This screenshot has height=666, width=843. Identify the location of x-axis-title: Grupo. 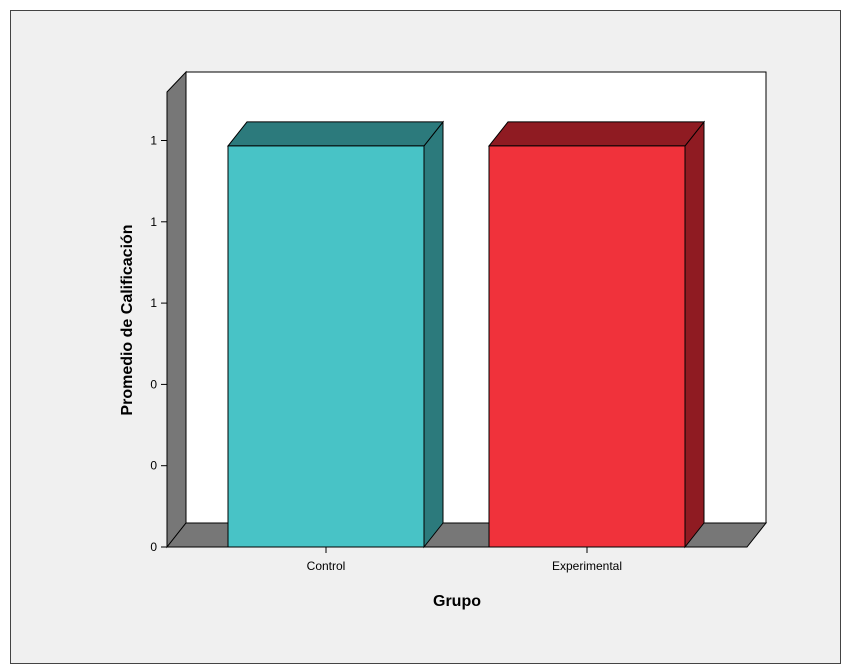
(457, 601).